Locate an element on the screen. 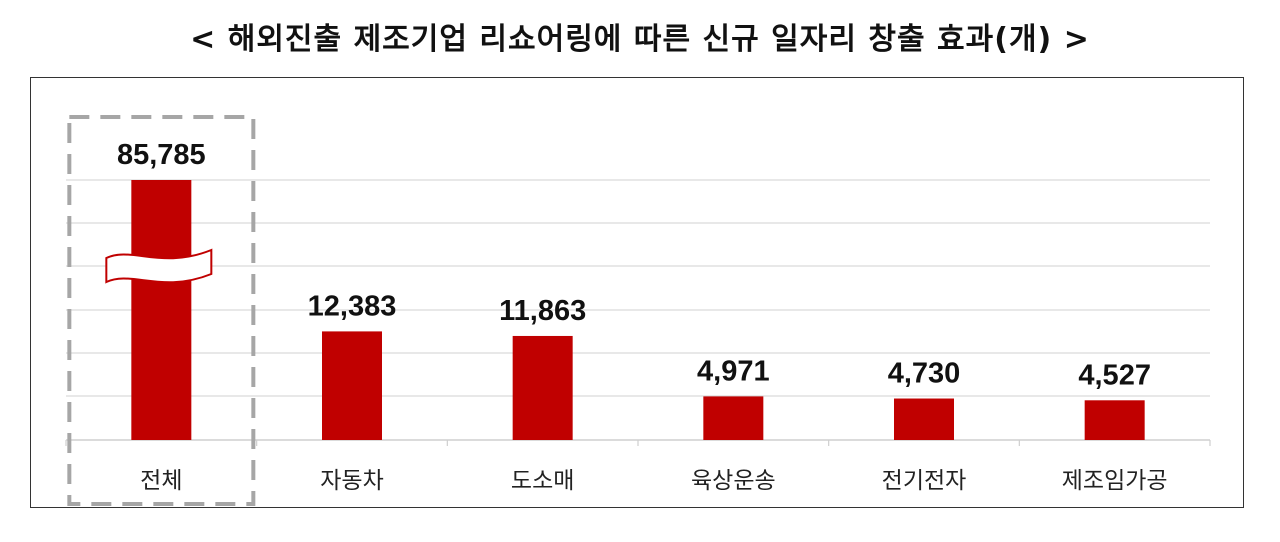 The height and width of the screenshot is (542, 1280). data-label: 4,730 is located at coordinates (924, 374).